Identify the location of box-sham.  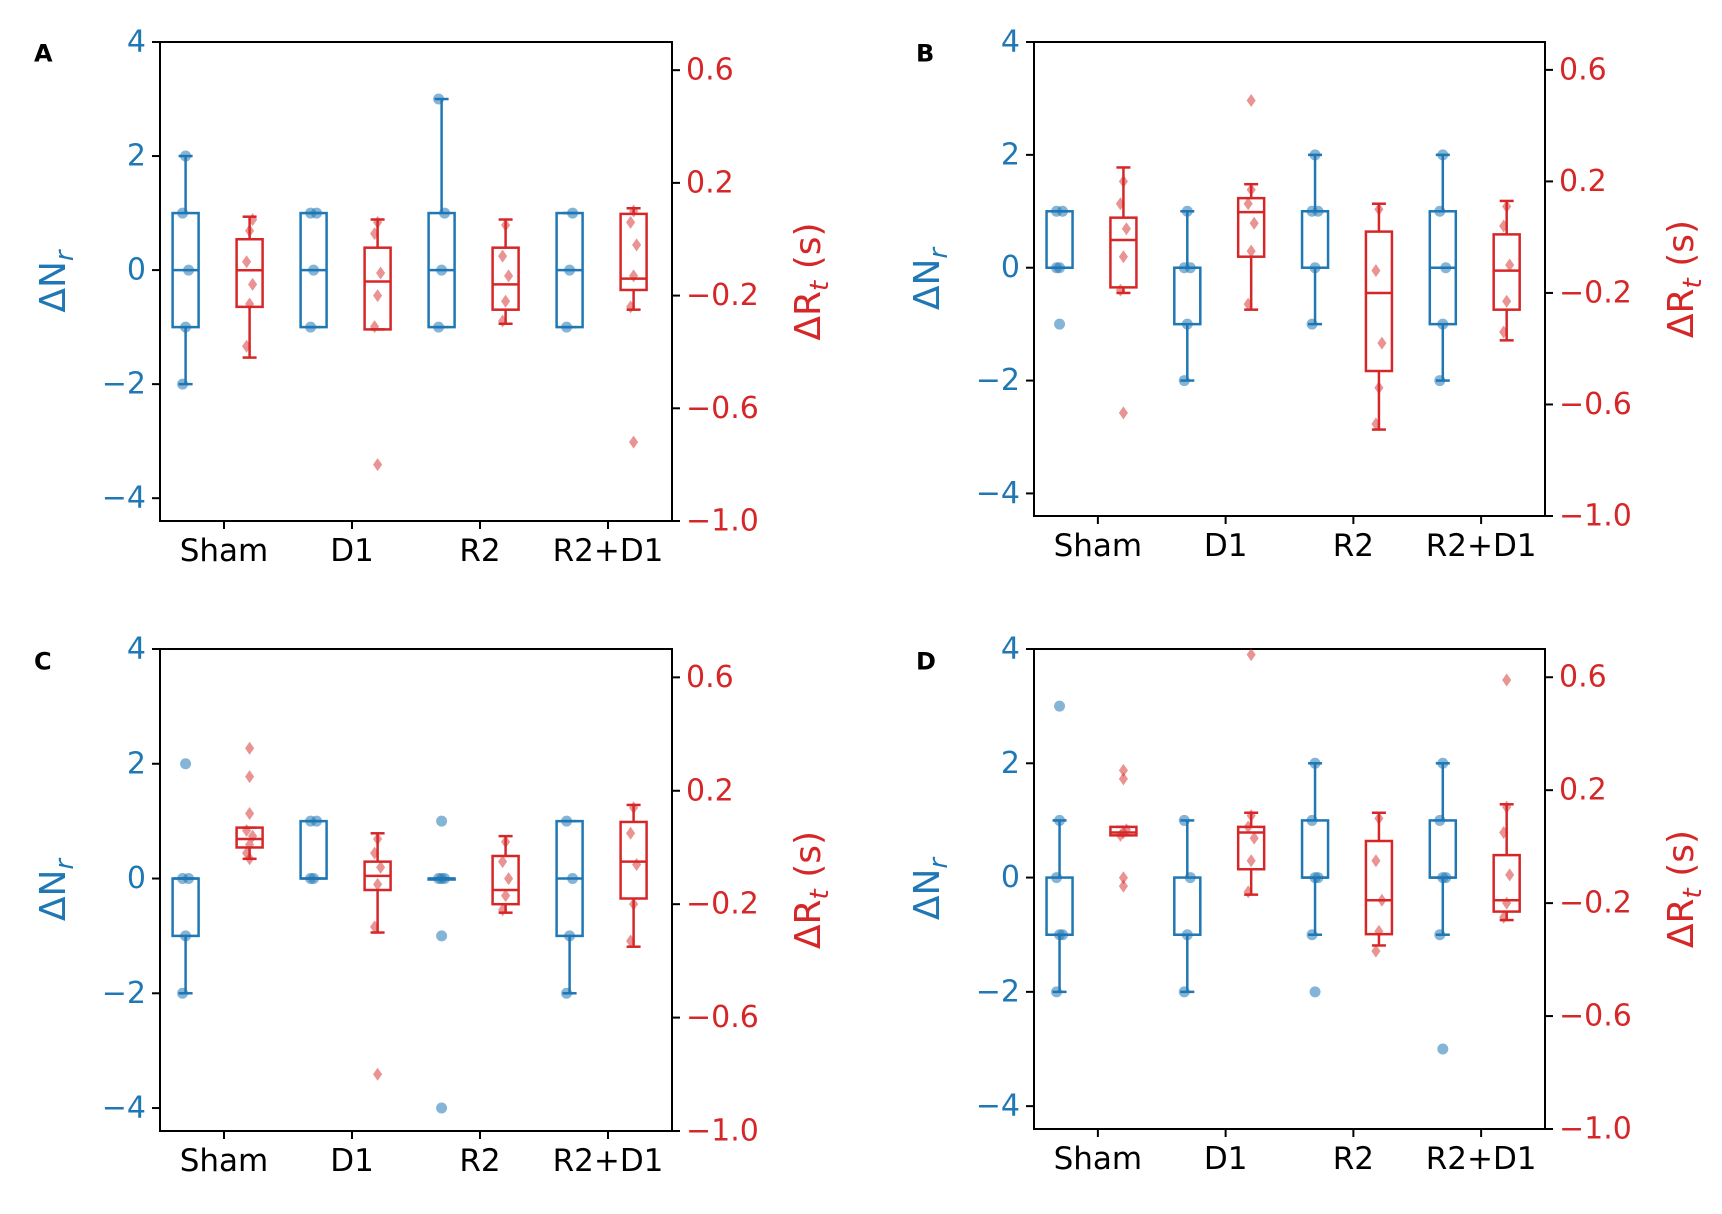
(1123, 293).